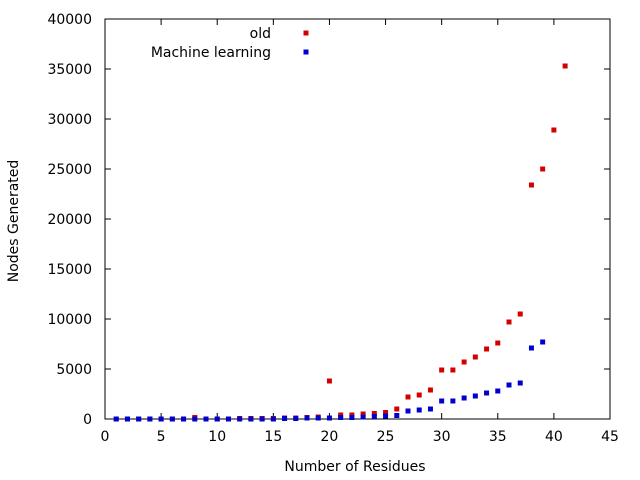 The image size is (640, 480). What do you see at coordinates (354, 467) in the screenshot?
I see `x-axis-title: Number of Residues` at bounding box center [354, 467].